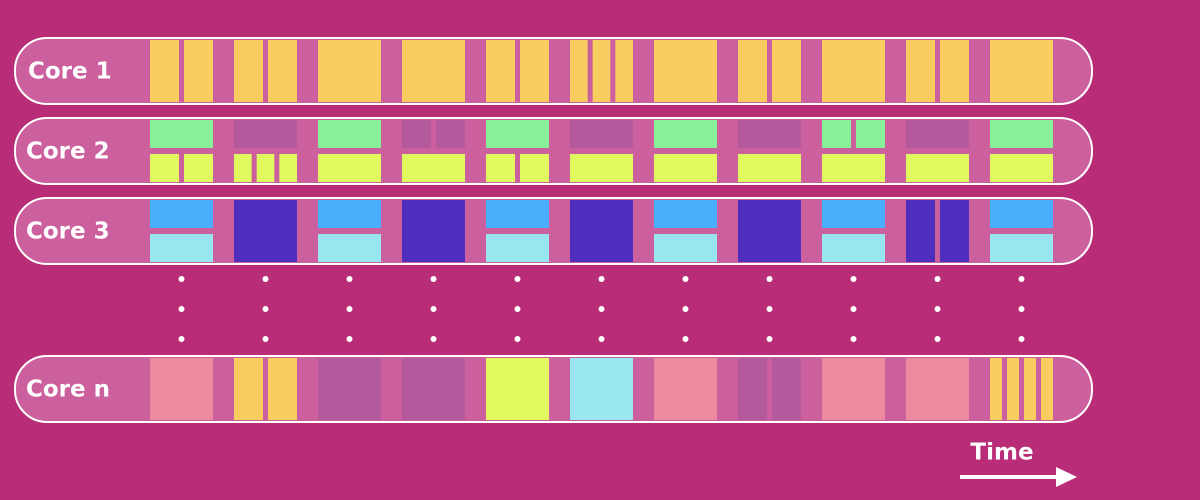 This screenshot has height=500, width=1200. I want to click on core-label: Core n, so click(68, 390).